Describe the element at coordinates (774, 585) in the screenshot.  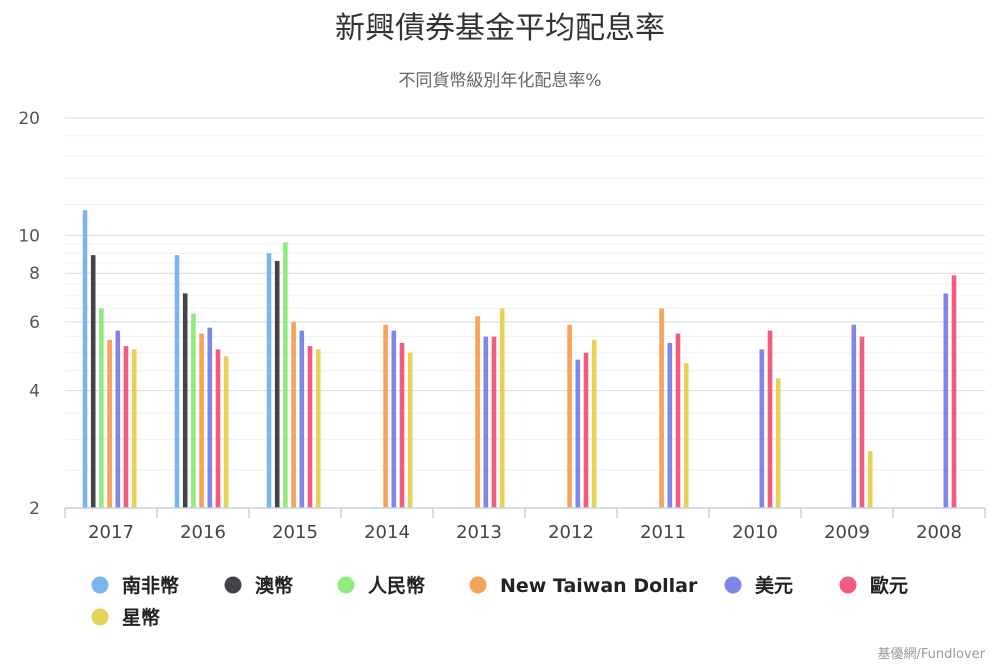
I see `legend-item-label: 美元` at that location.